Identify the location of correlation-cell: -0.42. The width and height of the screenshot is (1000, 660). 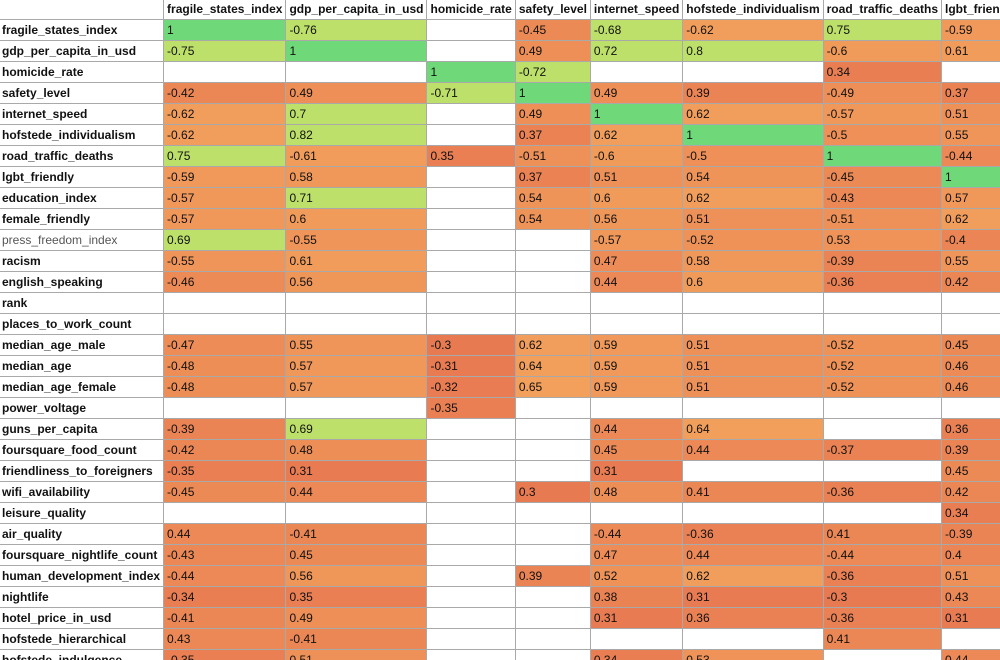
(225, 93).